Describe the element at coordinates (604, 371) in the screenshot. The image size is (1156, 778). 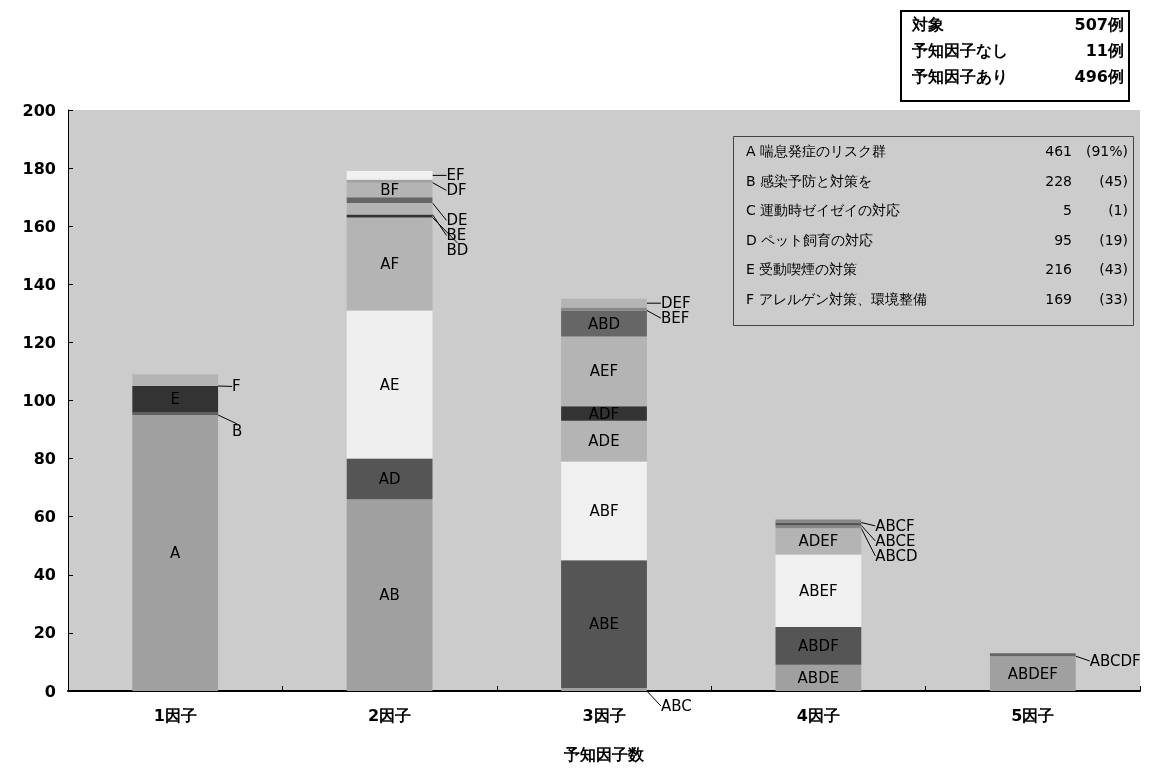
I see `series-label: AEF` at that location.